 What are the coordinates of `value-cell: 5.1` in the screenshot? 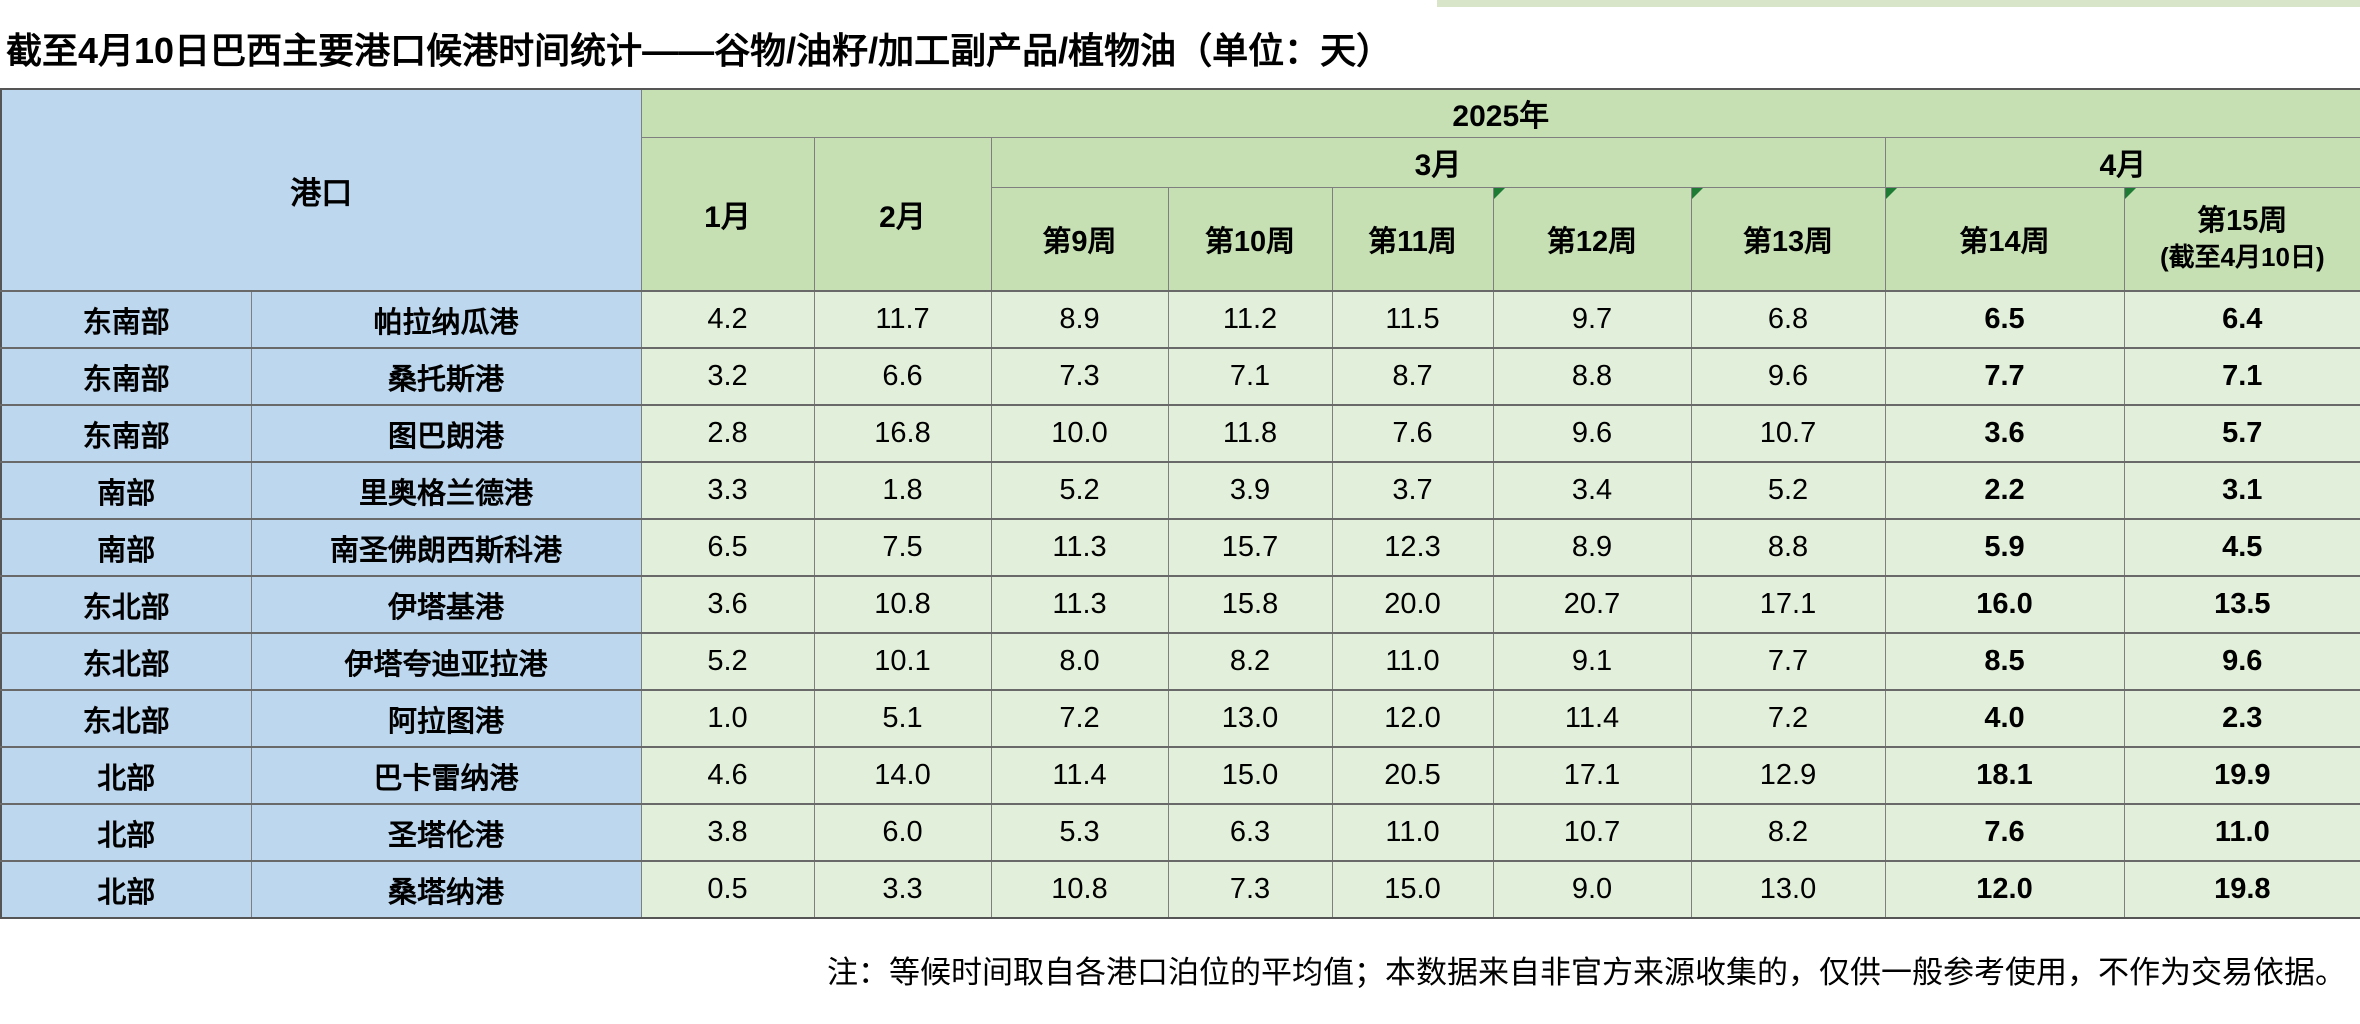 It's located at (902, 718).